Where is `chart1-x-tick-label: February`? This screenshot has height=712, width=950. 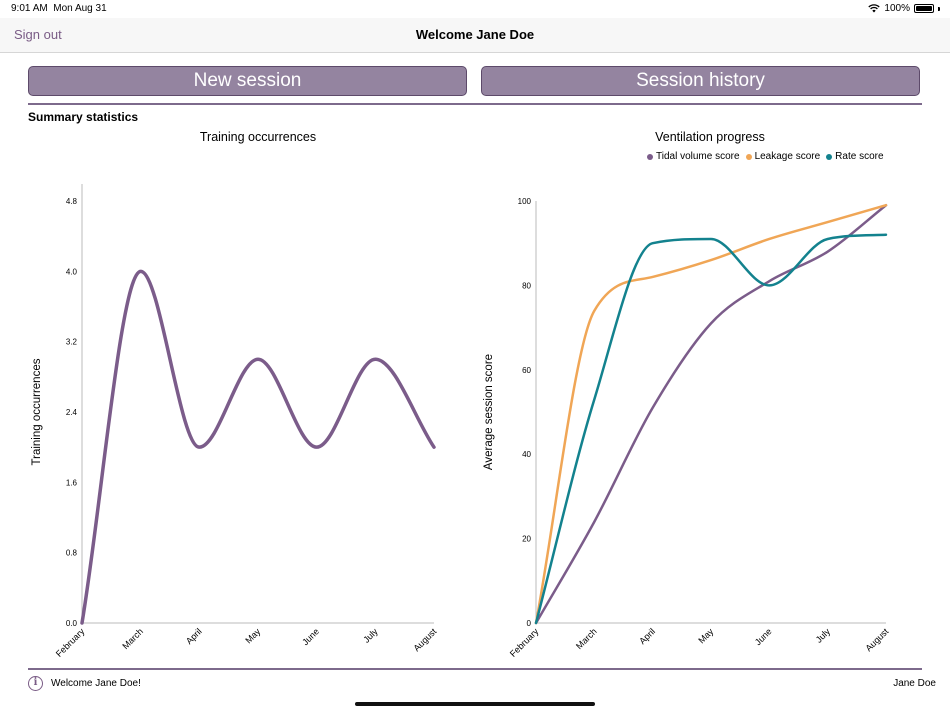
chart1-x-tick-label: February is located at coordinates (524, 642).